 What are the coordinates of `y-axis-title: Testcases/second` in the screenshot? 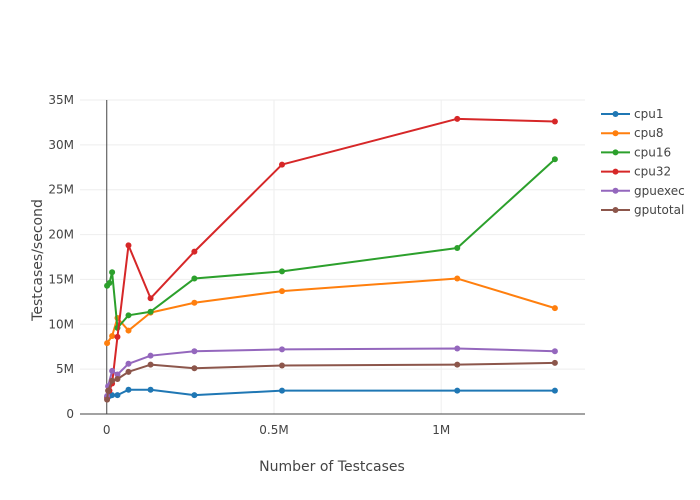 It's located at (38, 260).